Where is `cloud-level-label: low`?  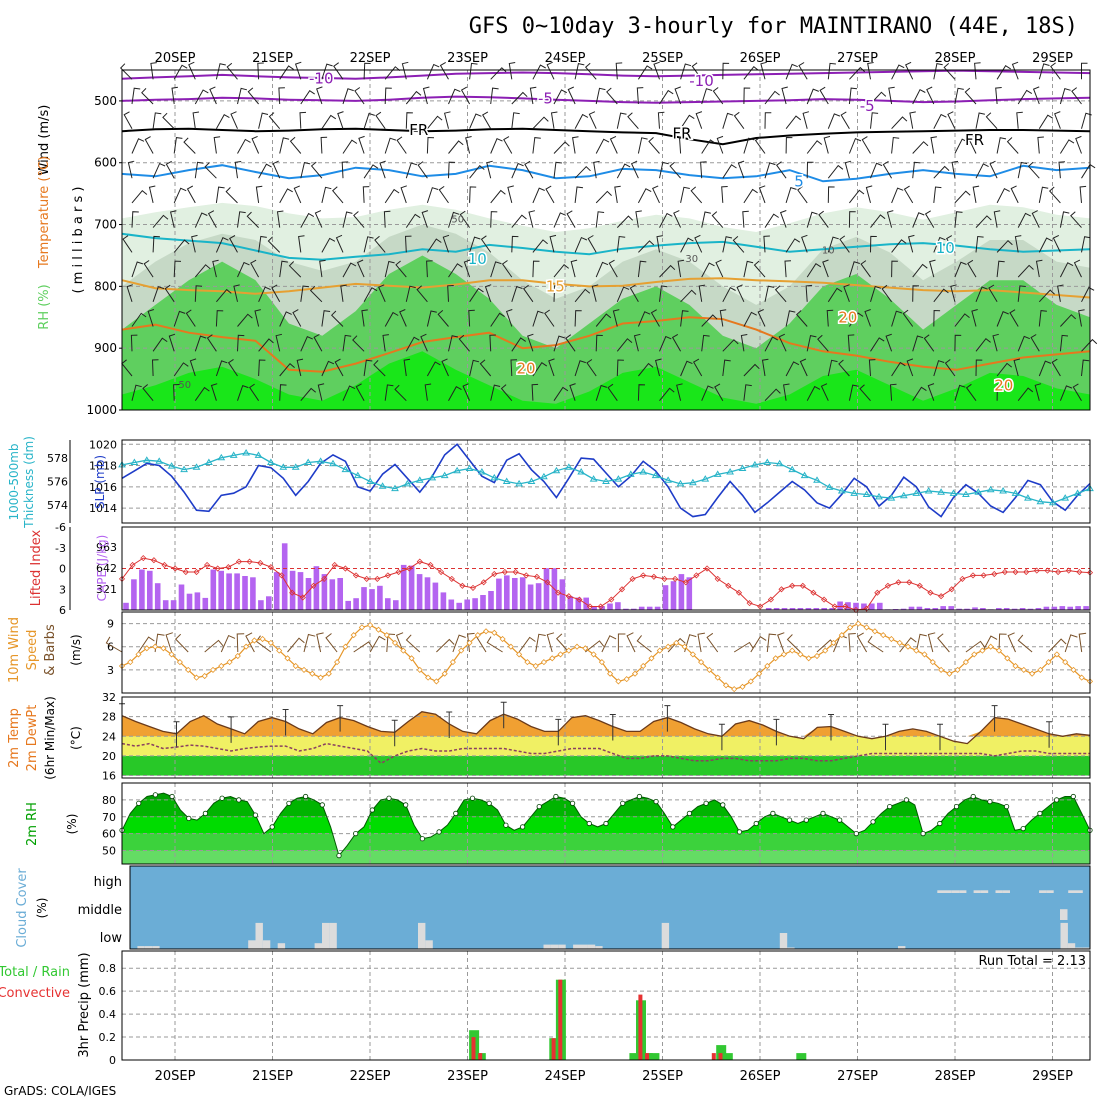
cloud-level-label: low is located at coordinates (111, 938).